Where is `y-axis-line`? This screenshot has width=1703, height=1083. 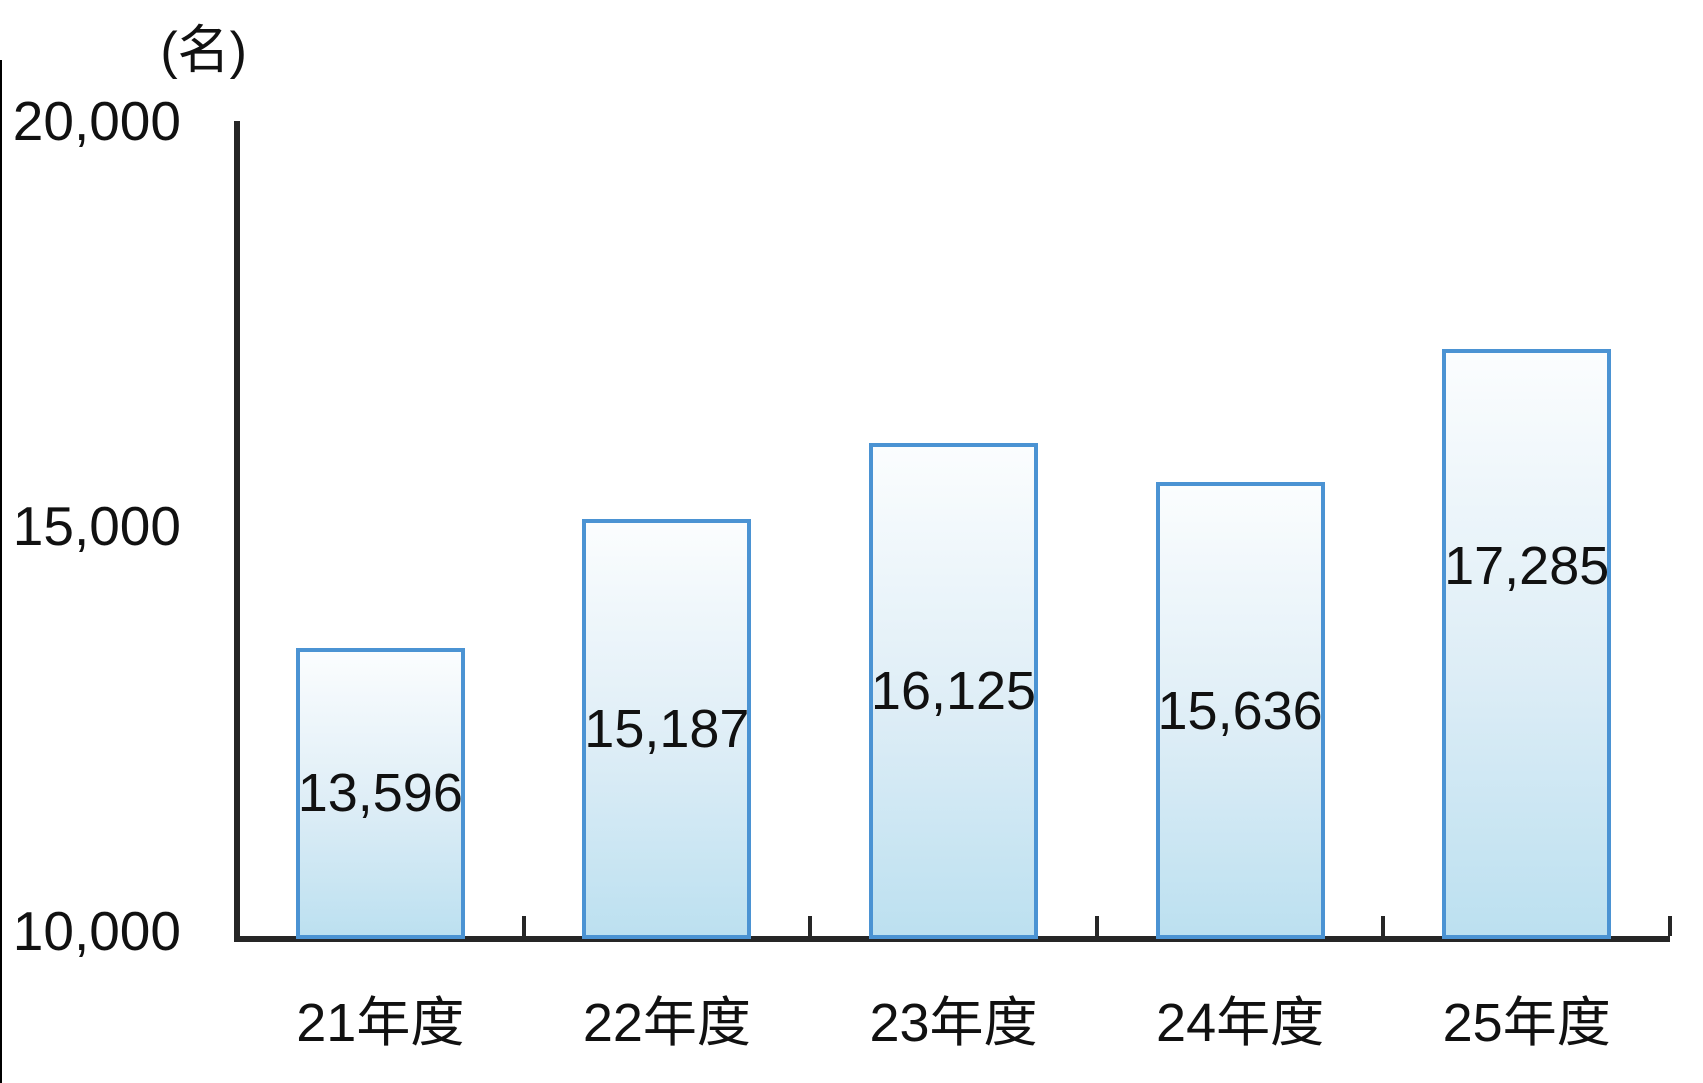
y-axis-line is located at coordinates (237, 531).